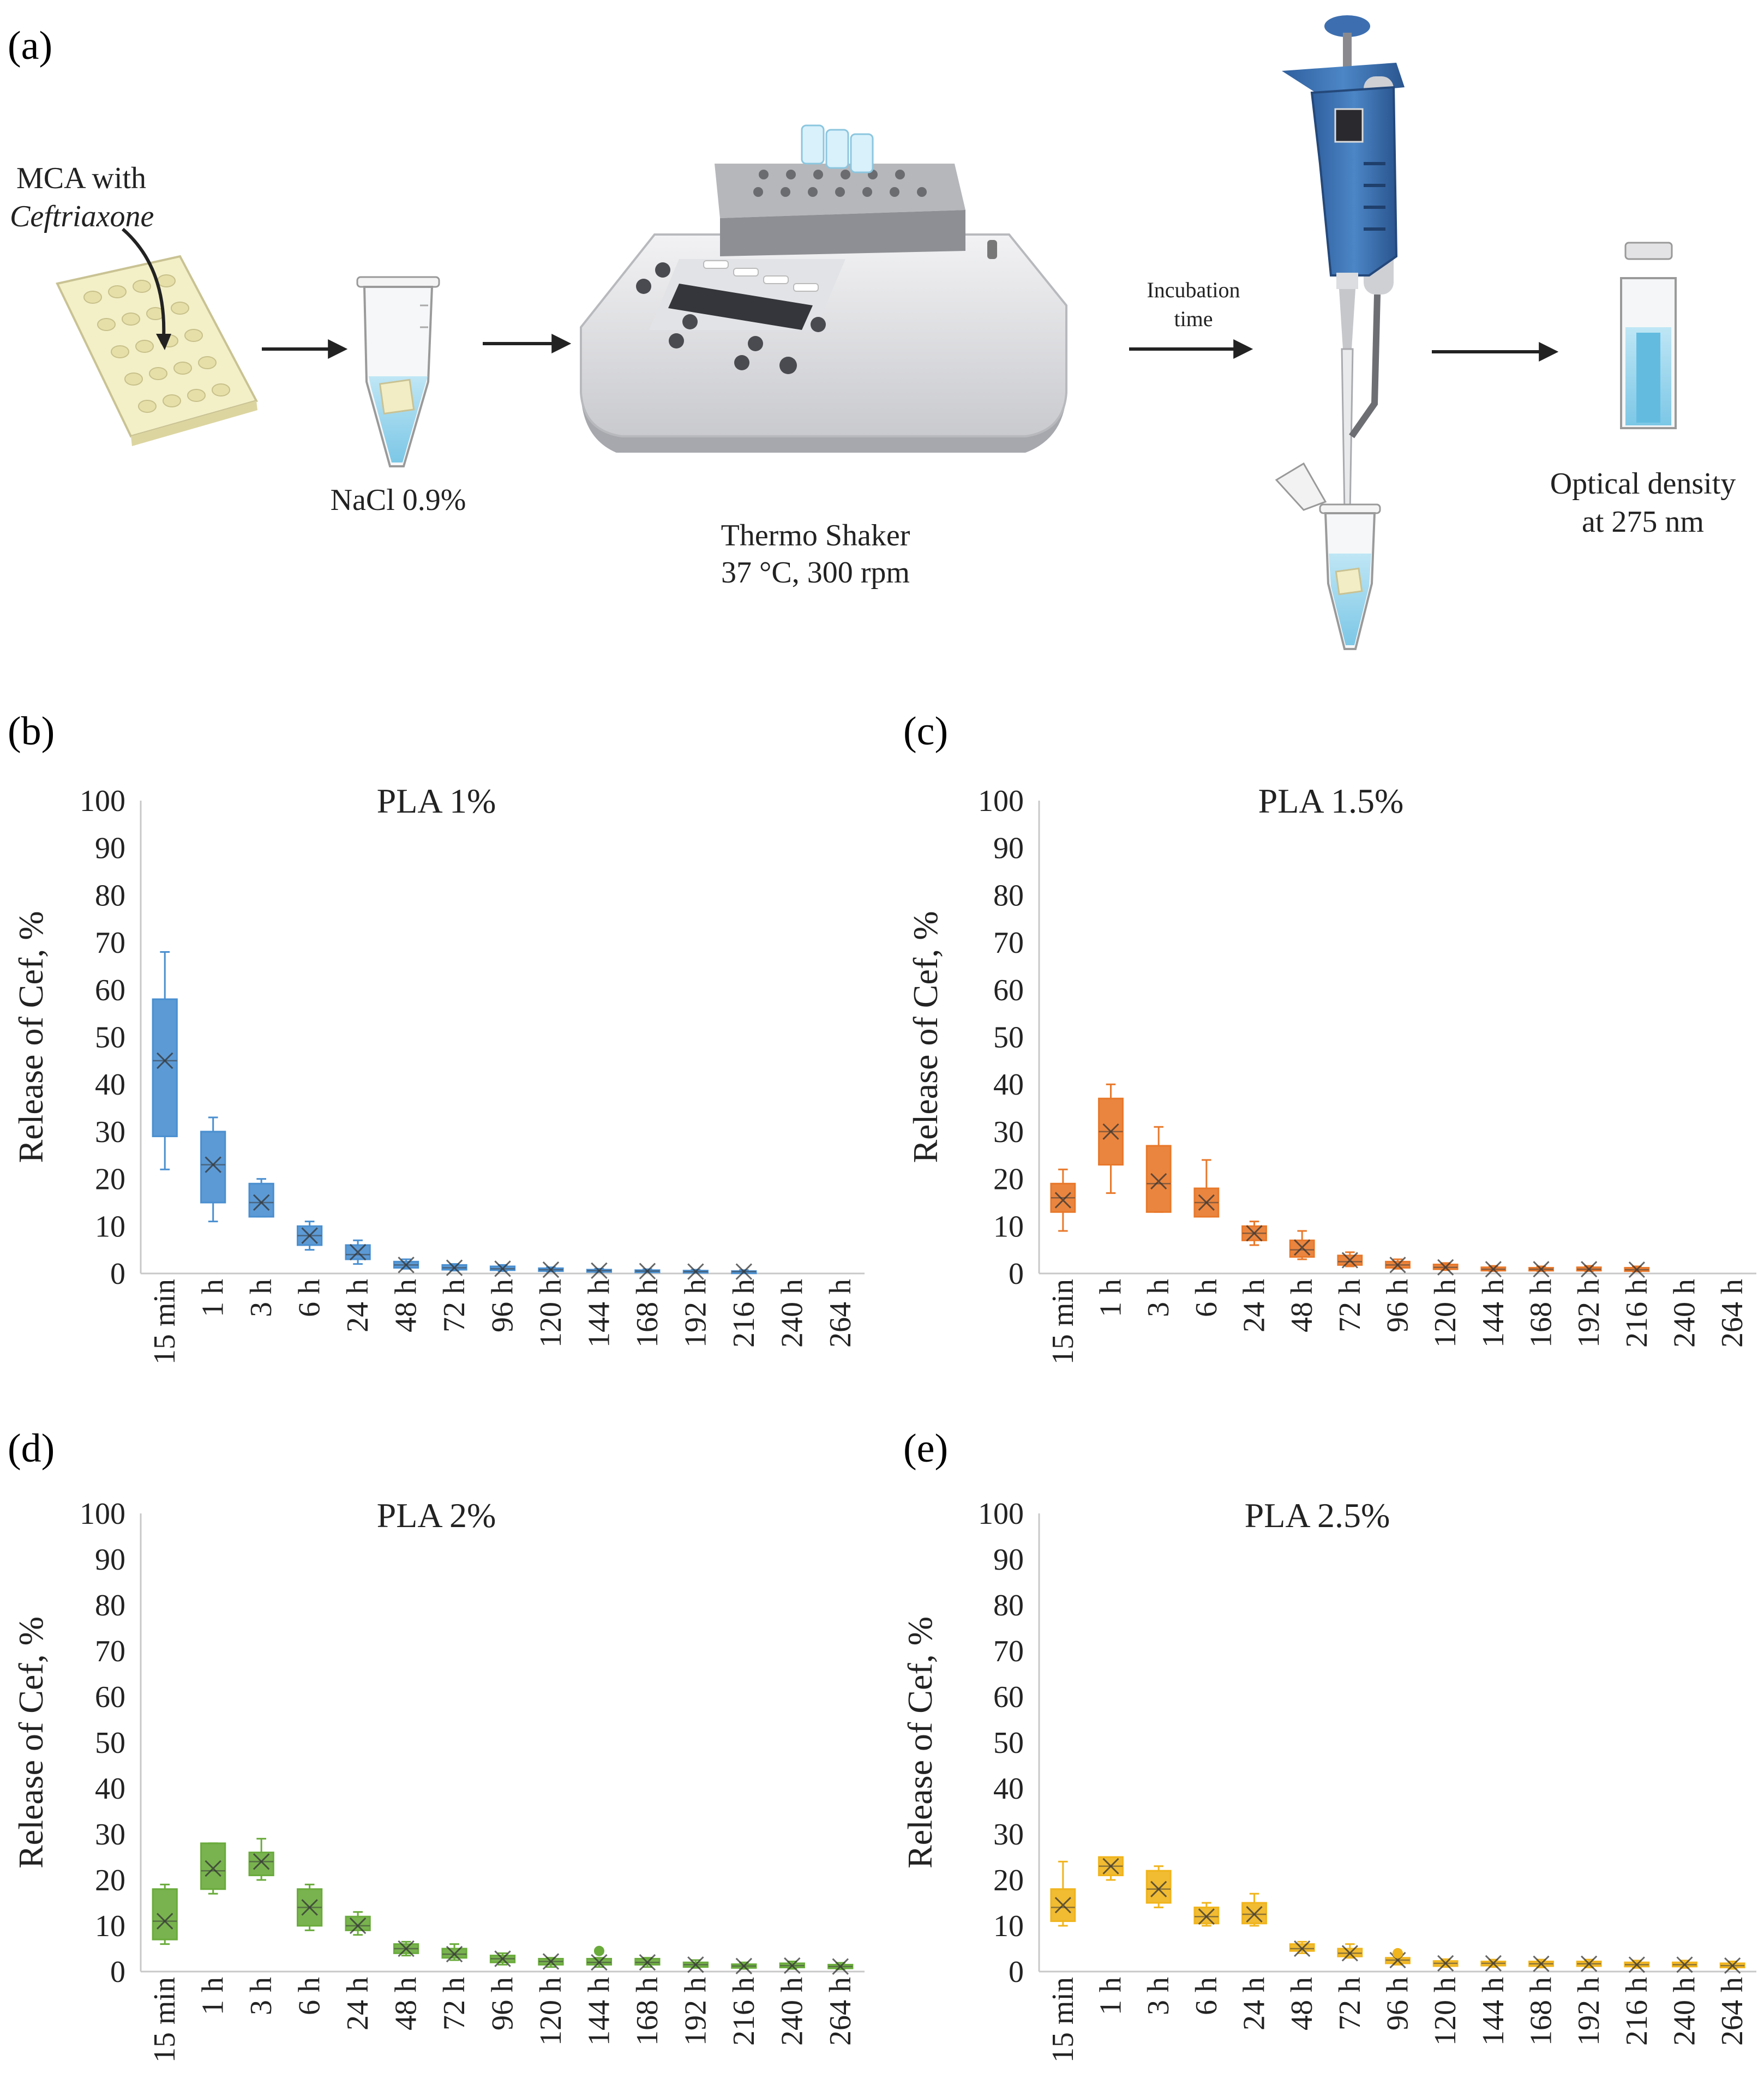 Image resolution: width=1764 pixels, height=2097 pixels. What do you see at coordinates (1008, 1606) in the screenshot?
I see `y-tick-label: 80` at bounding box center [1008, 1606].